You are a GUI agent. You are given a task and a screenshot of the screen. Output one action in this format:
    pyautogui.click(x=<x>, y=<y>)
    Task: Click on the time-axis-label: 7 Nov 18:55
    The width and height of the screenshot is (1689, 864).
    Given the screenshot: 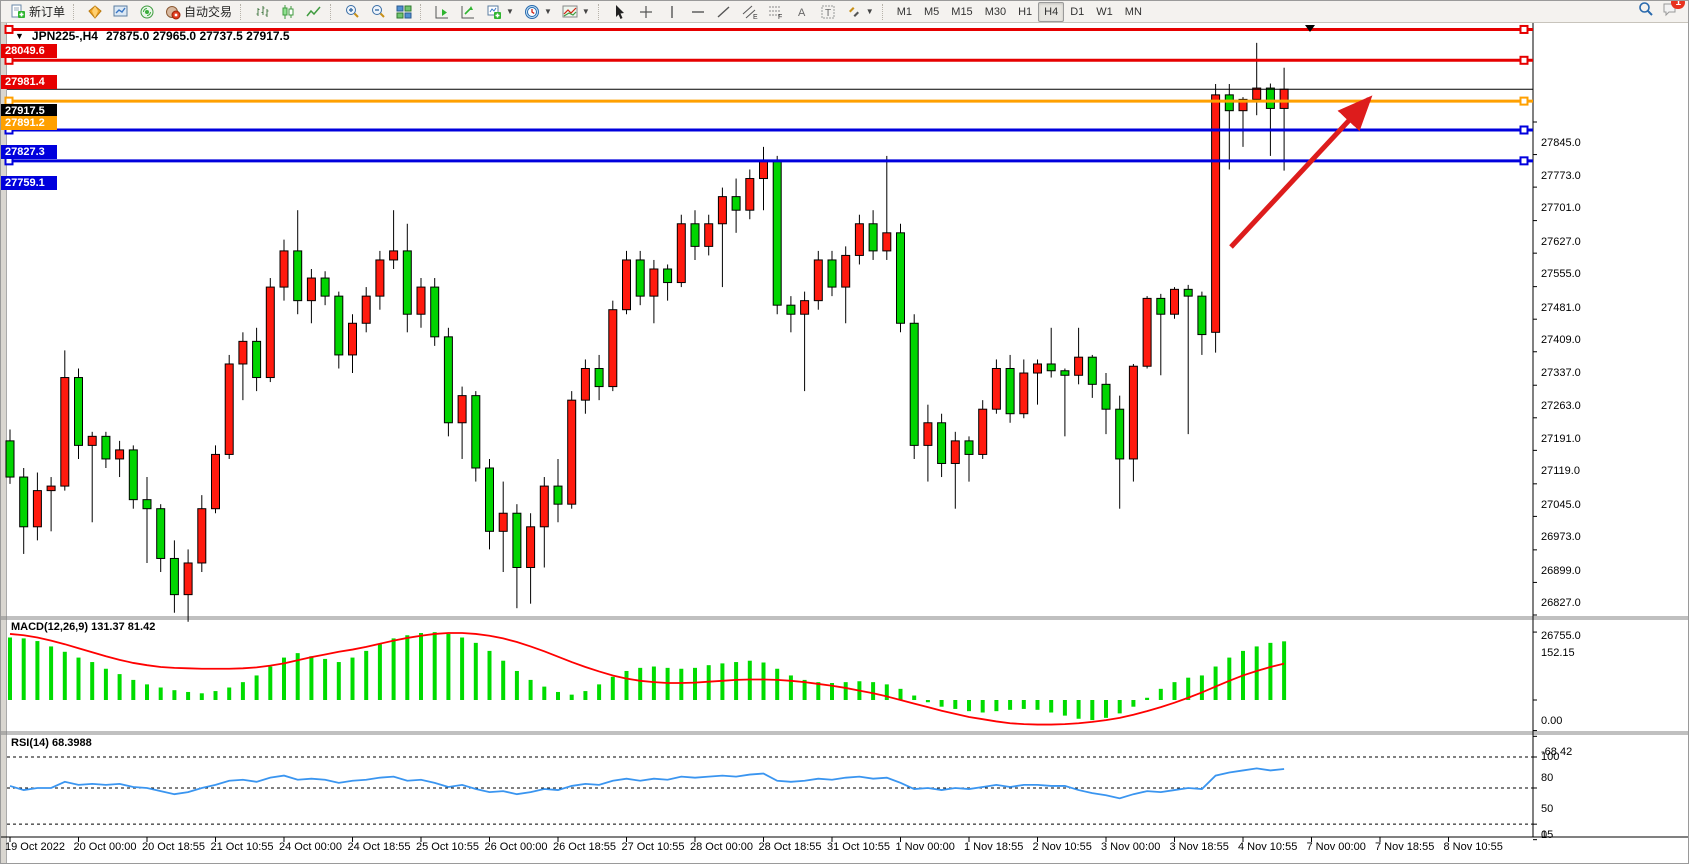 What is the action you would take?
    pyautogui.click(x=1405, y=847)
    